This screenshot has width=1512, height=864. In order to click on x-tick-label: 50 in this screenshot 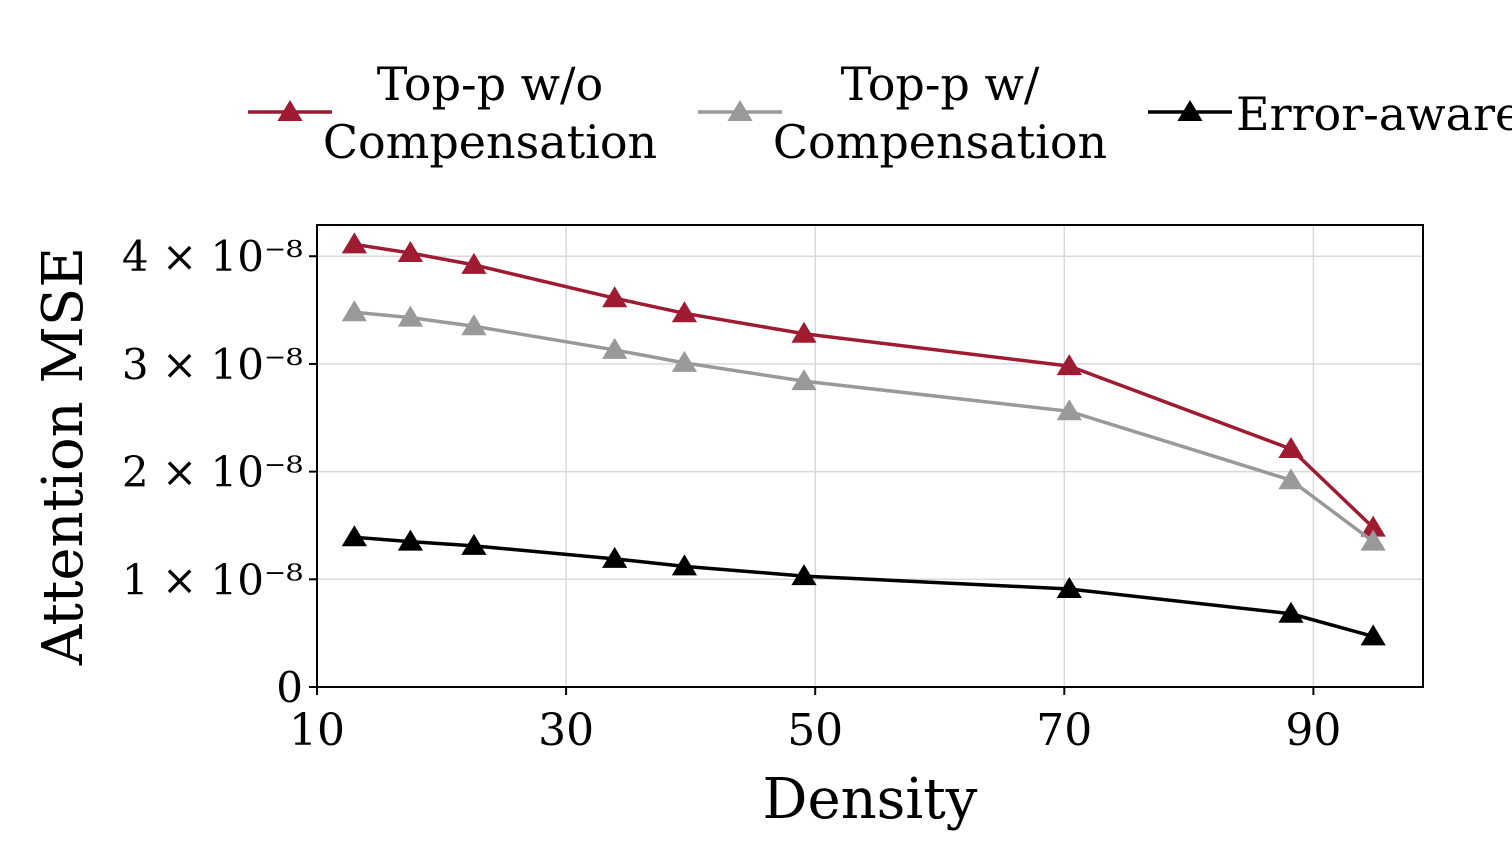, I will do `click(815, 730)`.